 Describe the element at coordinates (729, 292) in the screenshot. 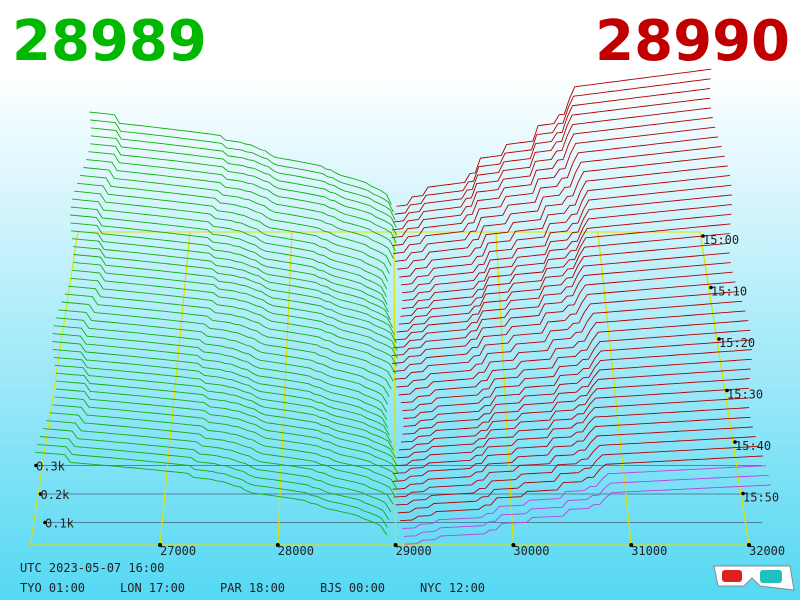

I see `time-tick-label: 15:10` at that location.